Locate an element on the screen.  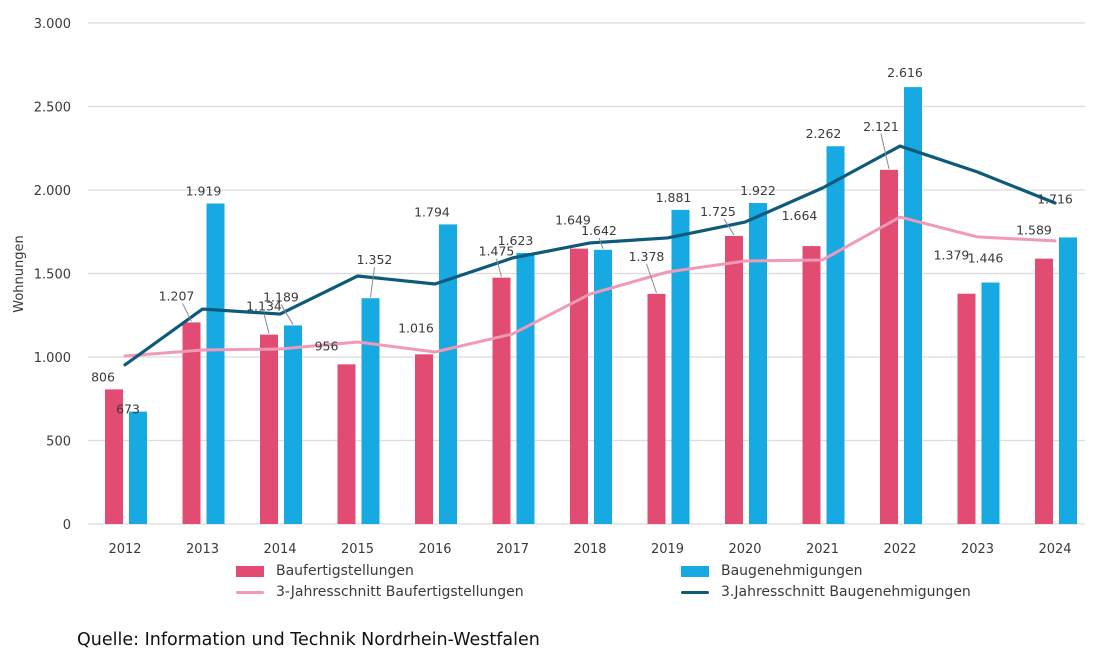
data-label: 1.379 is located at coordinates (952, 255).